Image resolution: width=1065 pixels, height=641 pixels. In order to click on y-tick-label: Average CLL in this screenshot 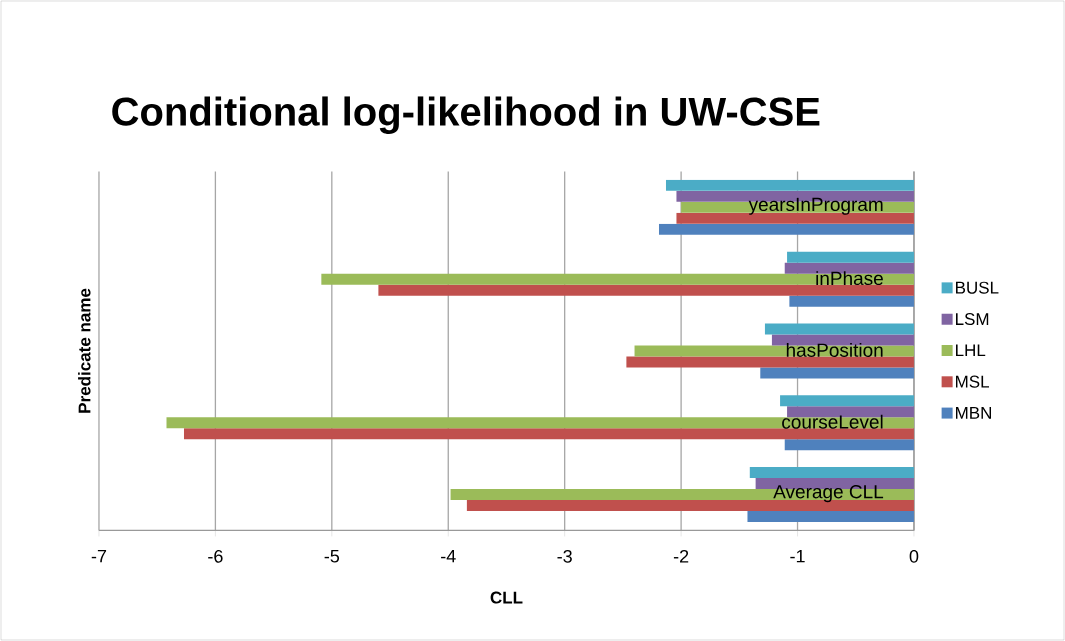, I will do `click(828, 493)`.